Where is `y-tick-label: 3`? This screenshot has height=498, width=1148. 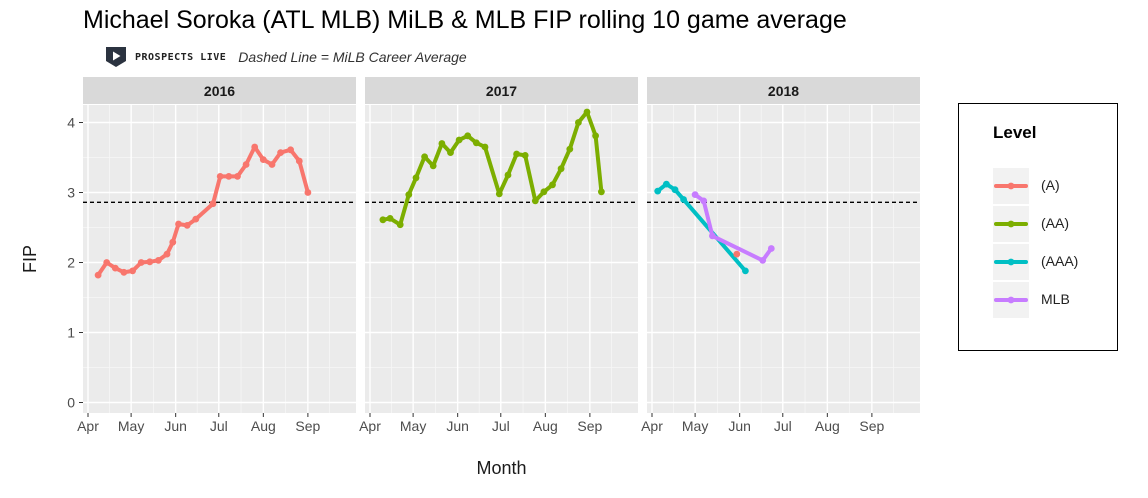
y-tick-label: 3 is located at coordinates (71, 193).